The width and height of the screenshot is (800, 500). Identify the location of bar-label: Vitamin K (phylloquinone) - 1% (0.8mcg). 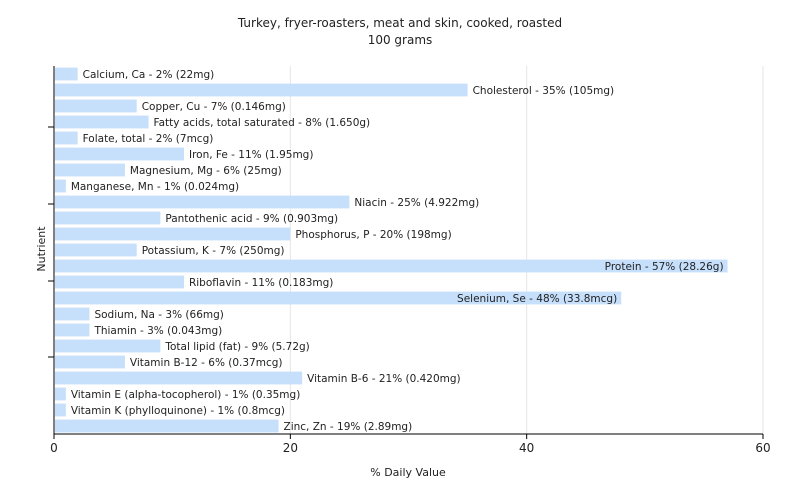
(178, 411).